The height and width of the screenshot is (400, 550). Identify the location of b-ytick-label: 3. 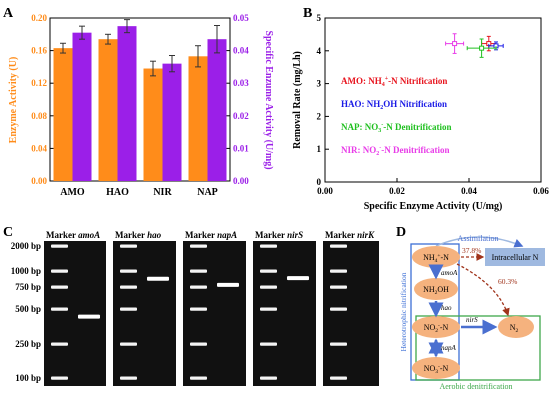
(319, 84).